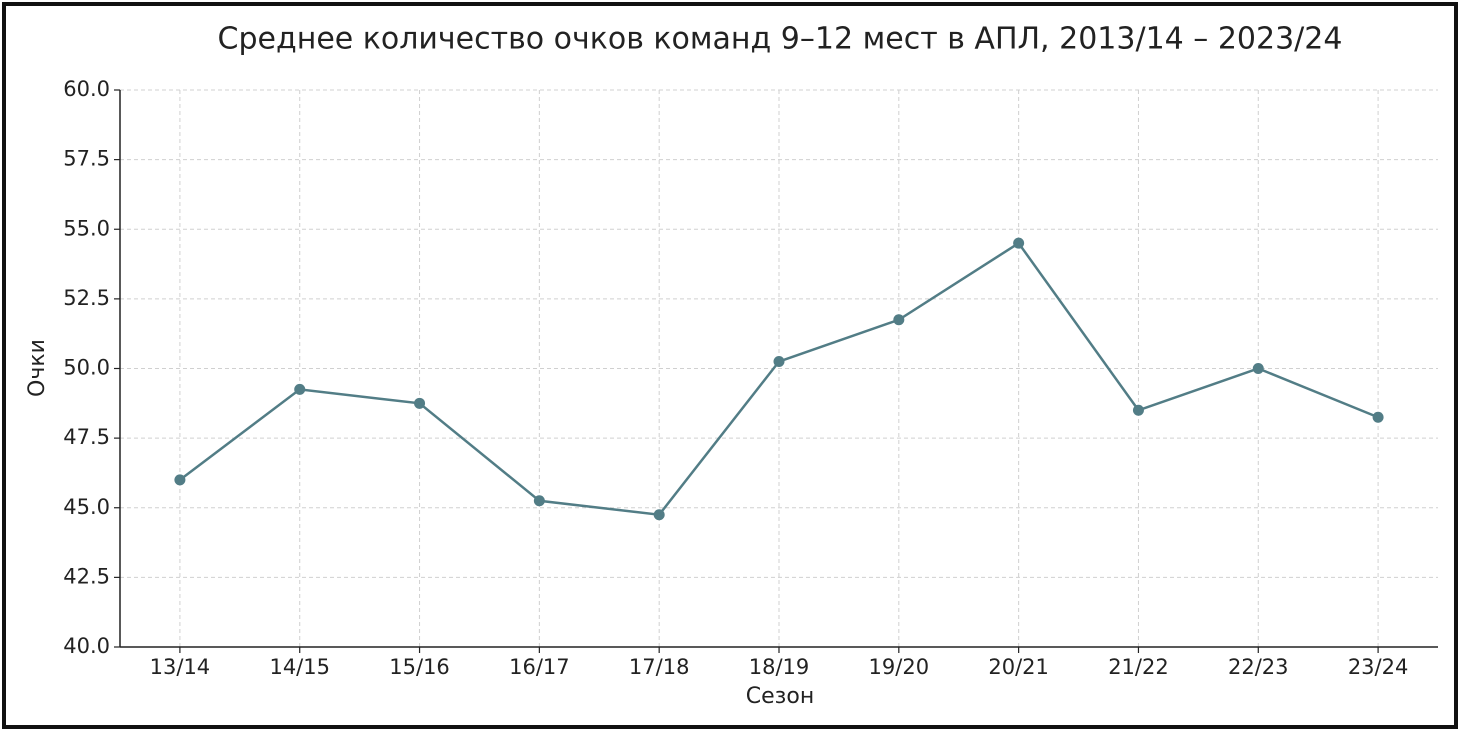 Image resolution: width=1460 pixels, height=731 pixels. What do you see at coordinates (86, 228) in the screenshot?
I see `y-tick-label: 55.0` at bounding box center [86, 228].